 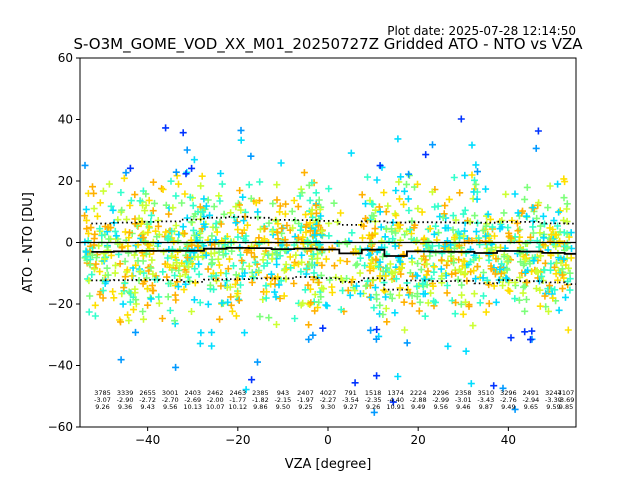 I want to click on bin-std-label: 9.46, so click(x=463, y=407).